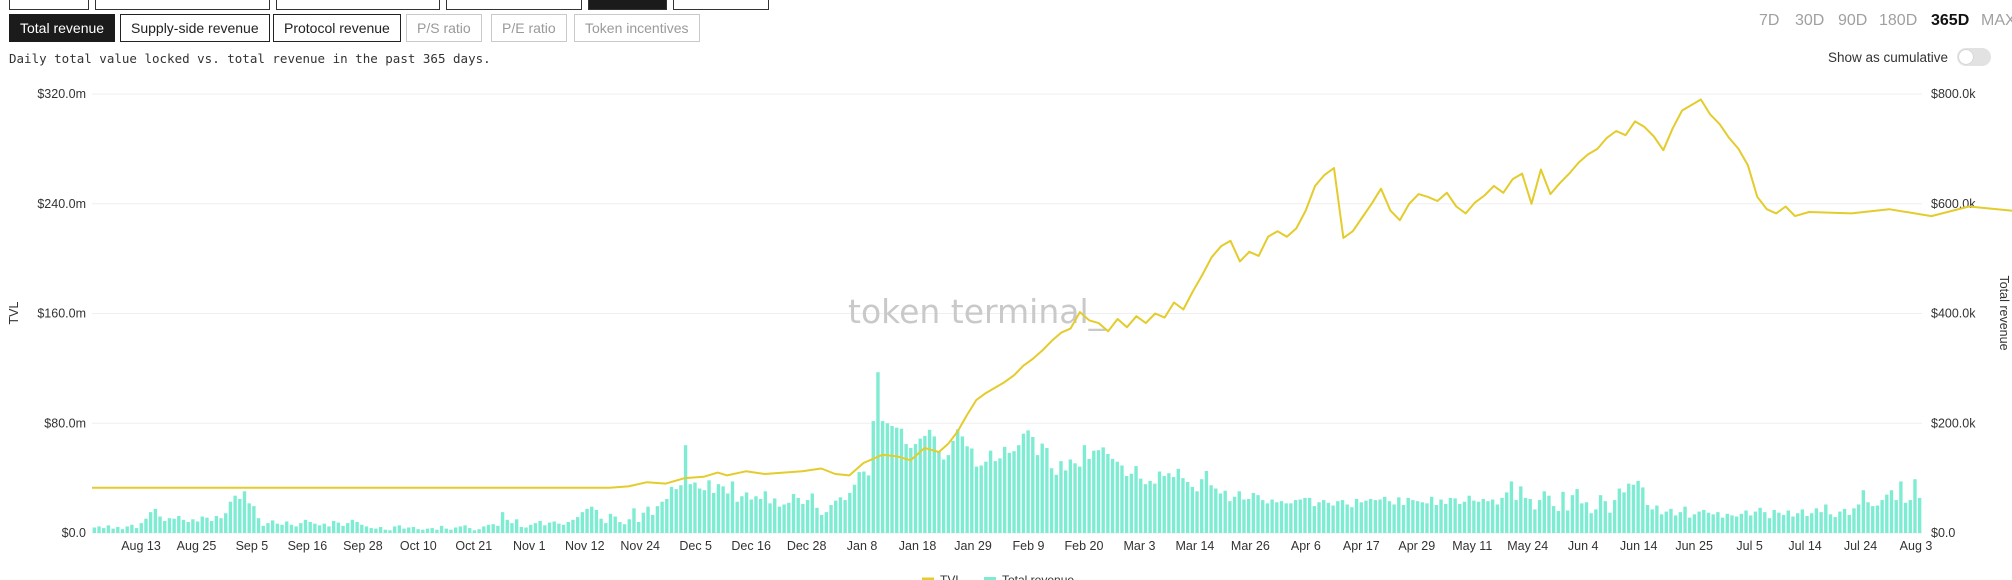  What do you see at coordinates (637, 28) in the screenshot?
I see `tab-token-incentives: Token incentives` at bounding box center [637, 28].